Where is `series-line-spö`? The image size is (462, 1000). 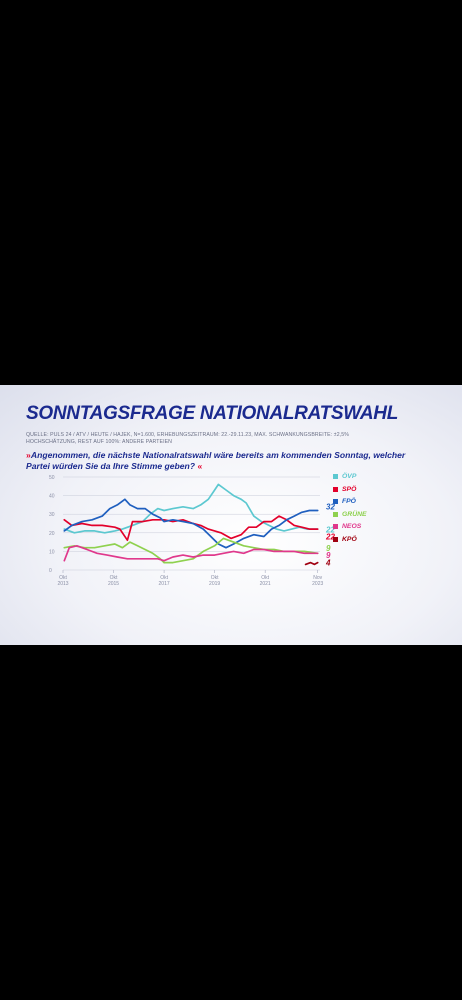 series-line-spö is located at coordinates (191, 528).